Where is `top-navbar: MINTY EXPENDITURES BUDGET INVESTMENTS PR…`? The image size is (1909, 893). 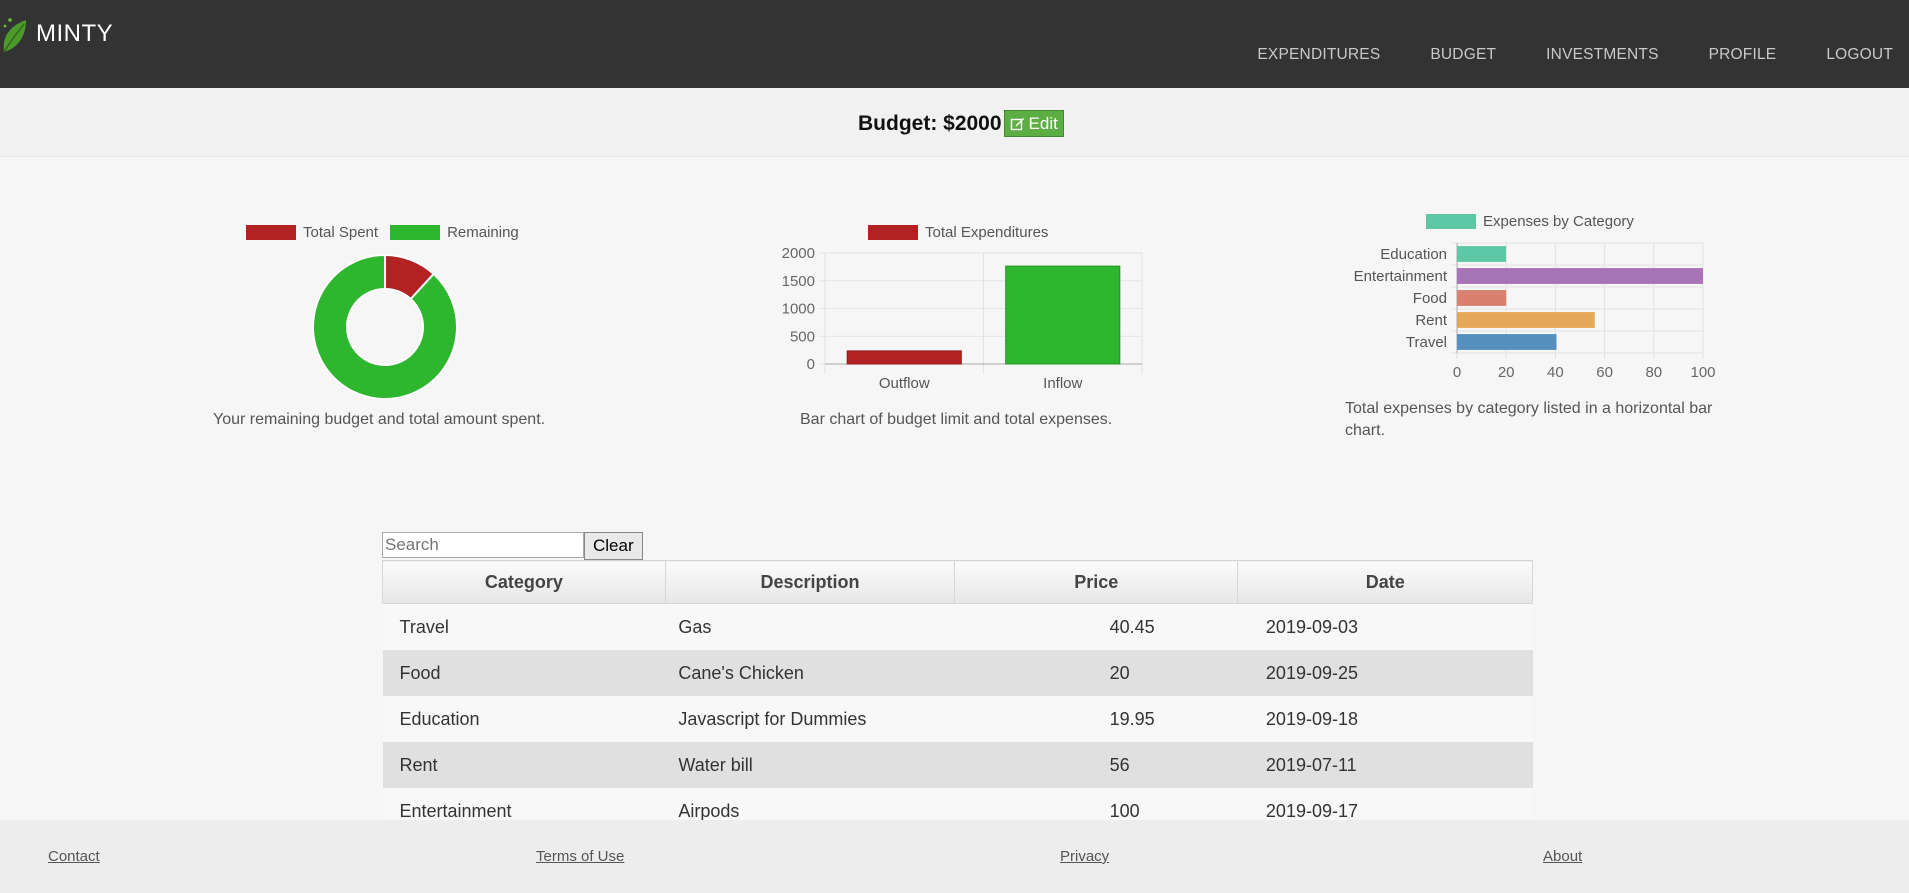
top-navbar: MINTY EXPENDITURES BUDGET INVESTMENTS PR… is located at coordinates (954, 44).